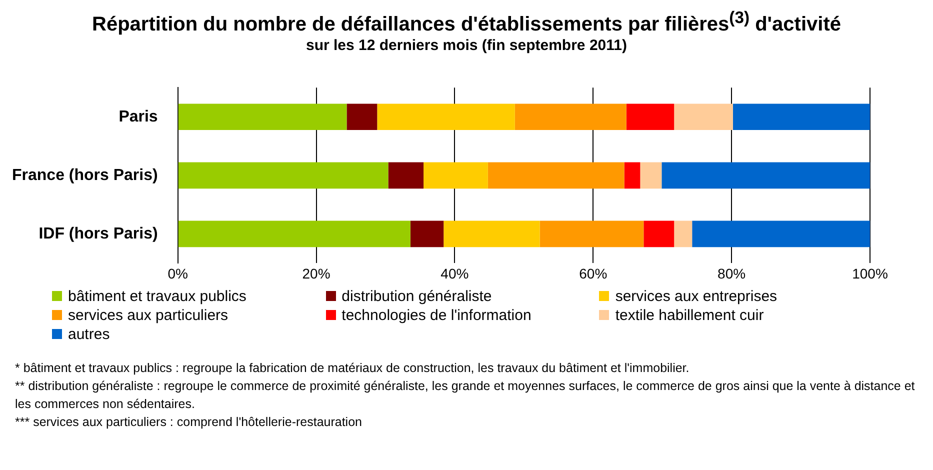 This screenshot has height=470, width=933. Describe the element at coordinates (593, 273) in the screenshot. I see `x-tick-label: 60%` at that location.